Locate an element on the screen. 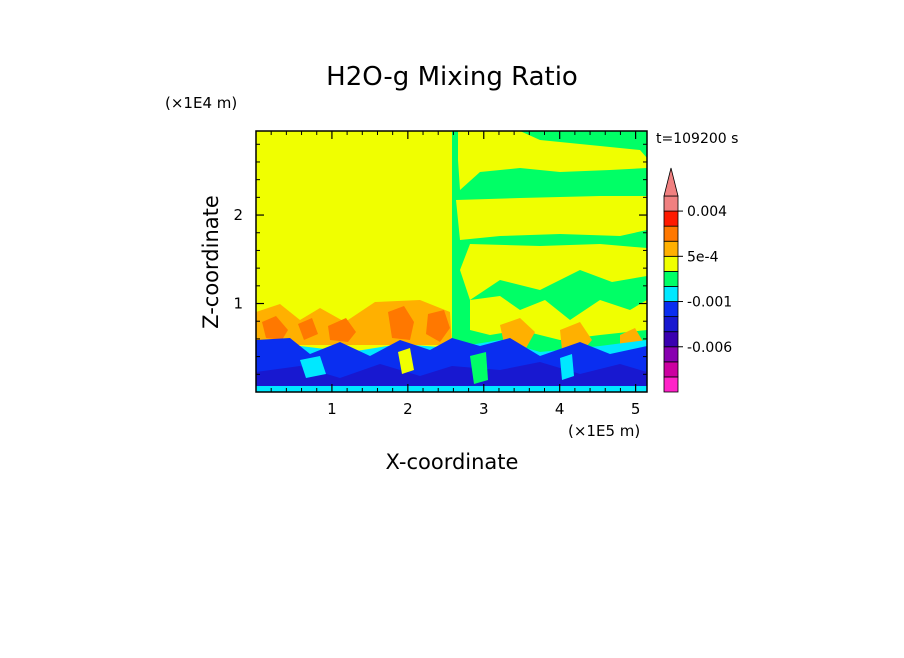 The width and height of the screenshot is (904, 658). time-label: t=109200 s is located at coordinates (697, 139).